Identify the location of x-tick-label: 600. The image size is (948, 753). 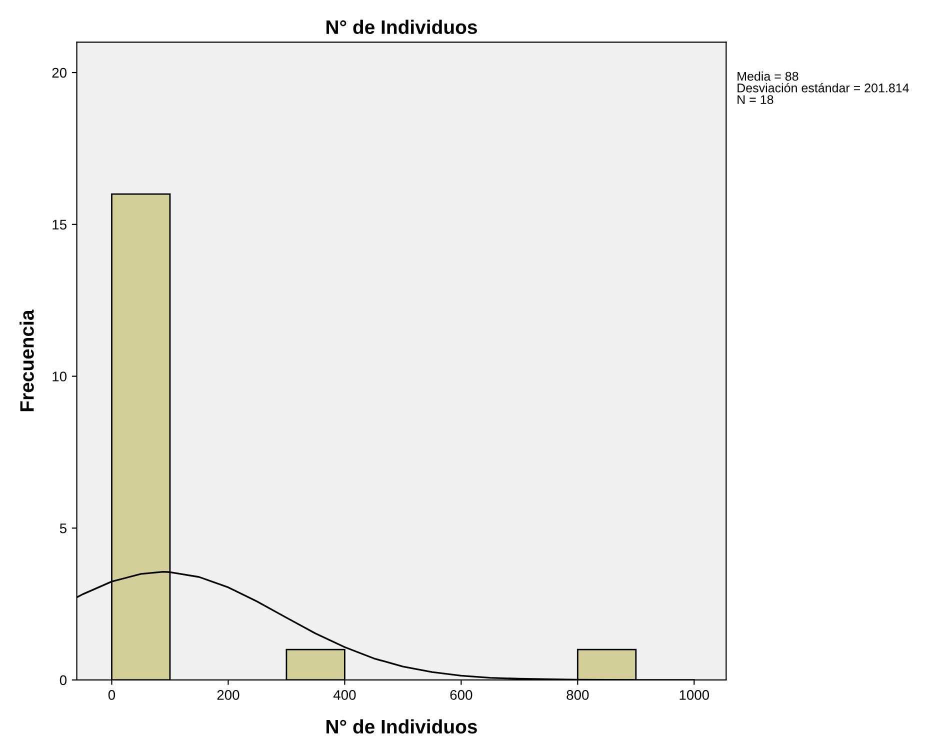
(461, 695).